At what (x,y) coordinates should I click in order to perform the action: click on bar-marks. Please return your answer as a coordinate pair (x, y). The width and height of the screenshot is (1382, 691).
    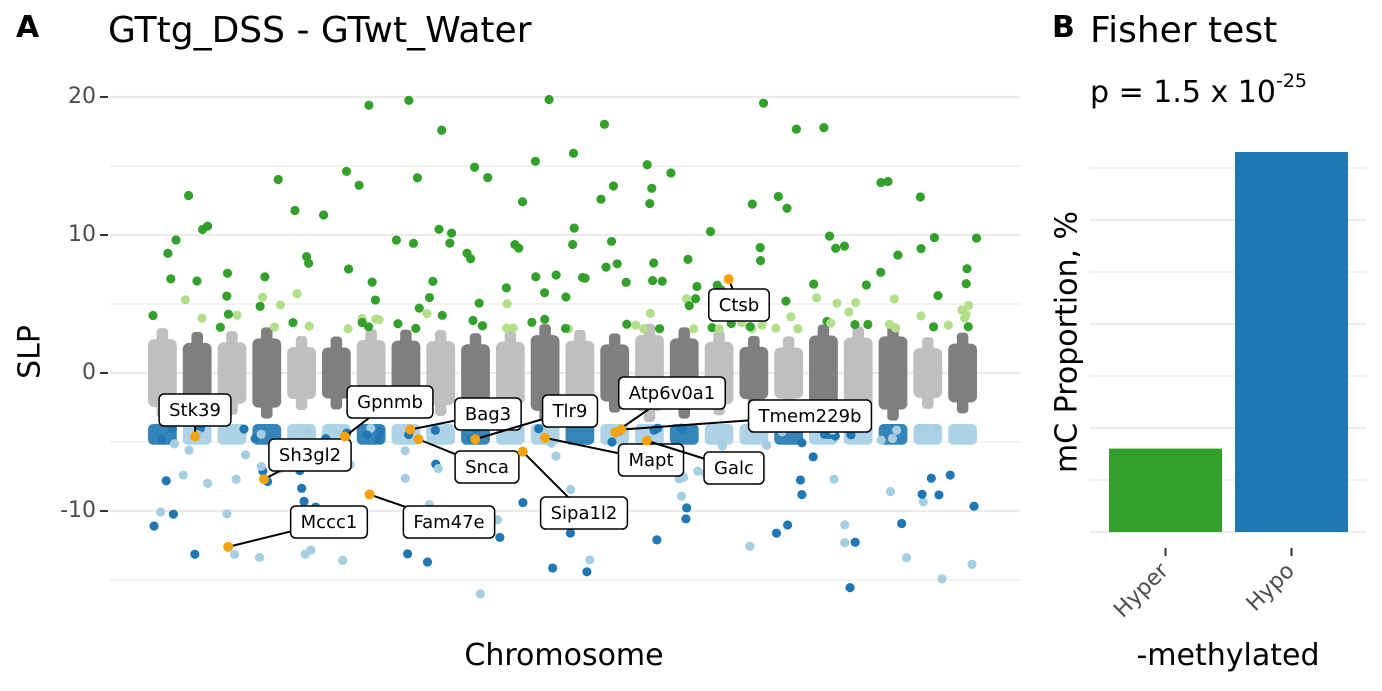
    Looking at the image, I should click on (1228, 342).